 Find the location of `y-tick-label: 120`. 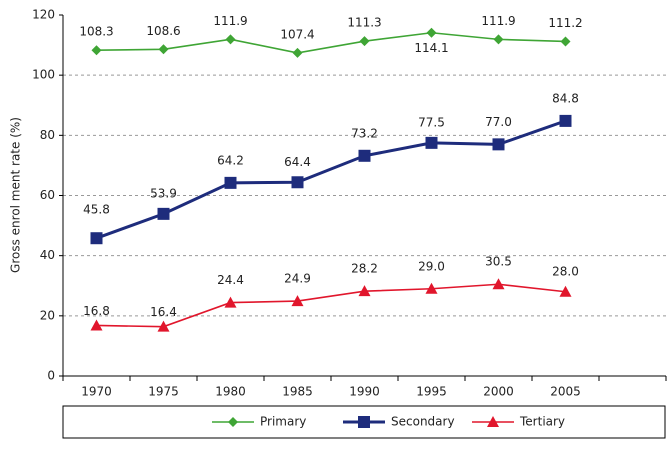

y-tick-label: 120 is located at coordinates (43, 15).